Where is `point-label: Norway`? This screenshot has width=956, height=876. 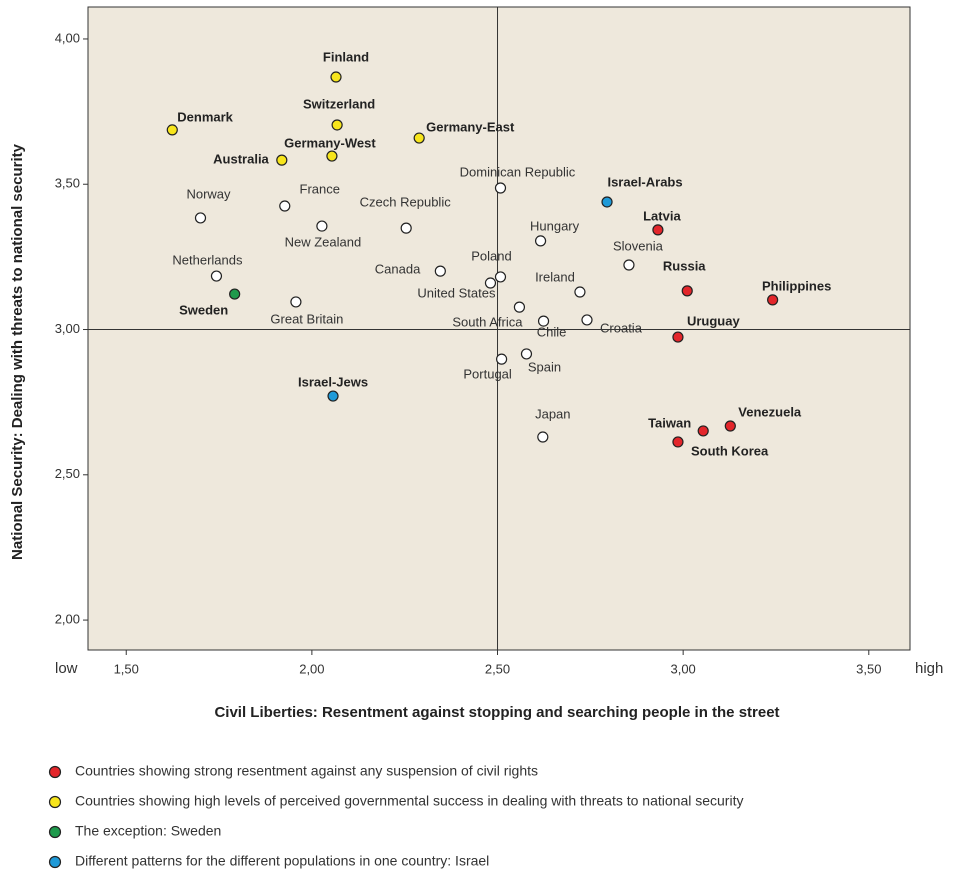
point-label: Norway is located at coordinates (208, 193).